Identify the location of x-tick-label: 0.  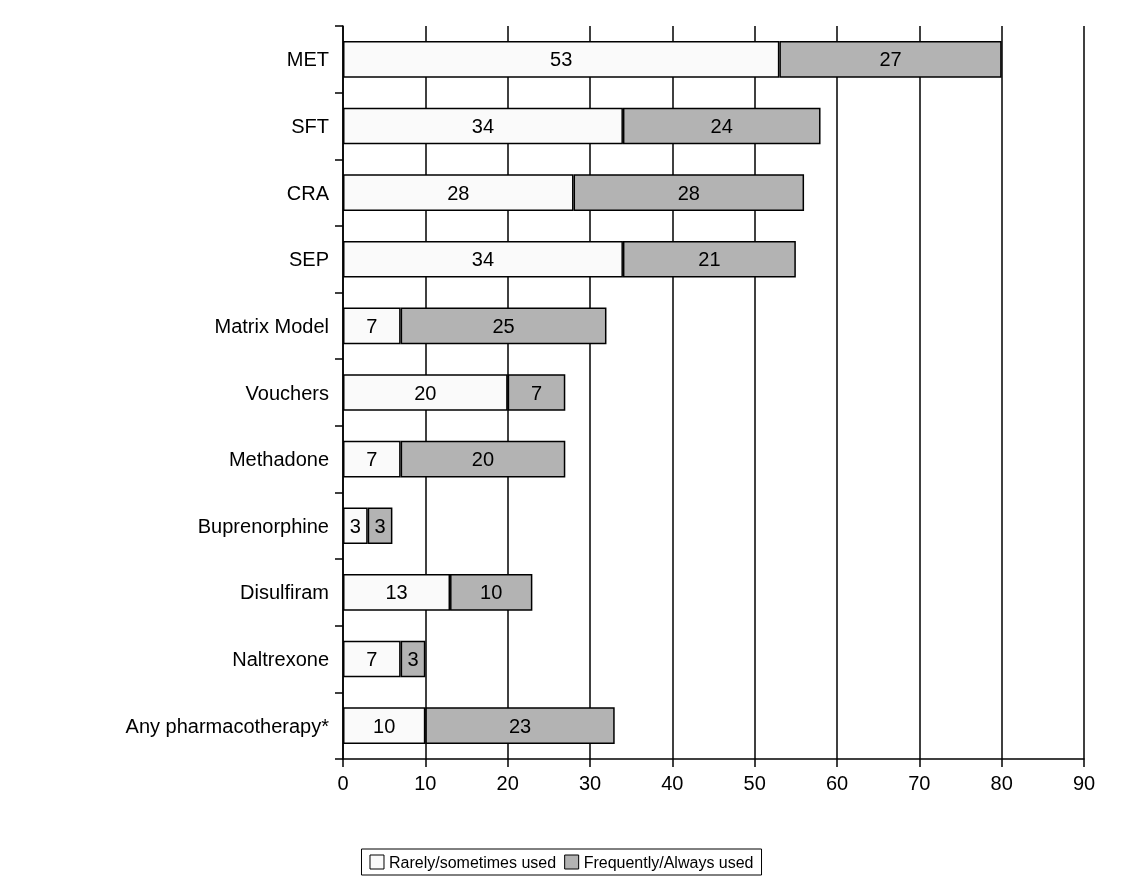
(343, 783).